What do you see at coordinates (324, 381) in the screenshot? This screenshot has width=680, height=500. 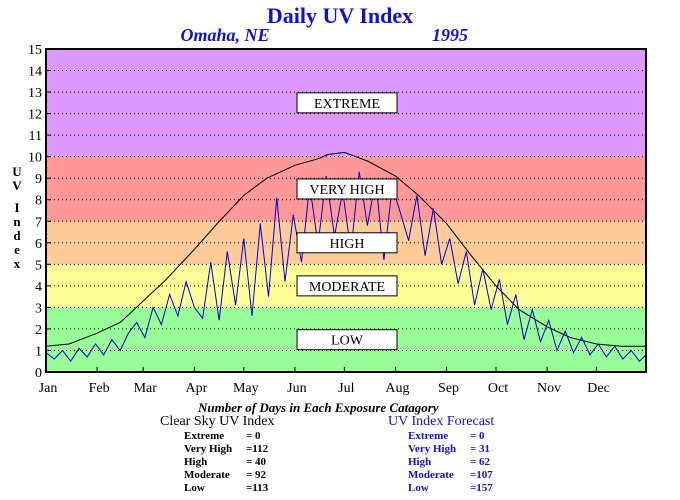 I see `x-axis: Jan Feb Mar Apr May Jun Jul Aug Sep Oct Nov Dec` at bounding box center [324, 381].